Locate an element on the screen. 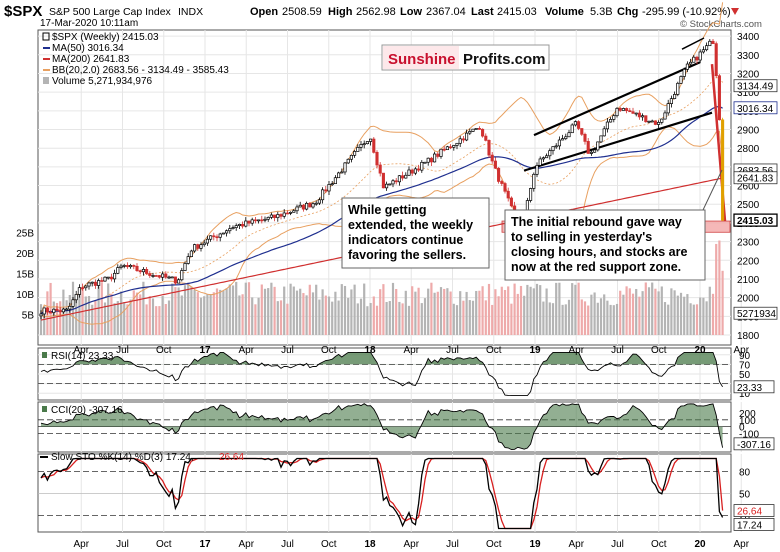 The height and width of the screenshot is (552, 780). sto-d-badge: 26.64 is located at coordinates (754, 511).